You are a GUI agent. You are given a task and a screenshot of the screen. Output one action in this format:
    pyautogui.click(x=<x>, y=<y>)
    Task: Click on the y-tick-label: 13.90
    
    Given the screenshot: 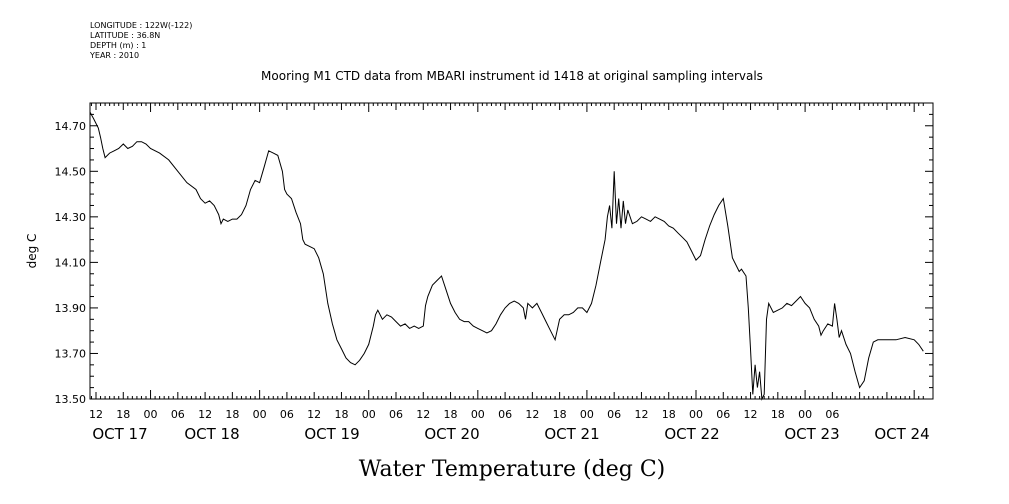 What is the action you would take?
    pyautogui.click(x=71, y=308)
    